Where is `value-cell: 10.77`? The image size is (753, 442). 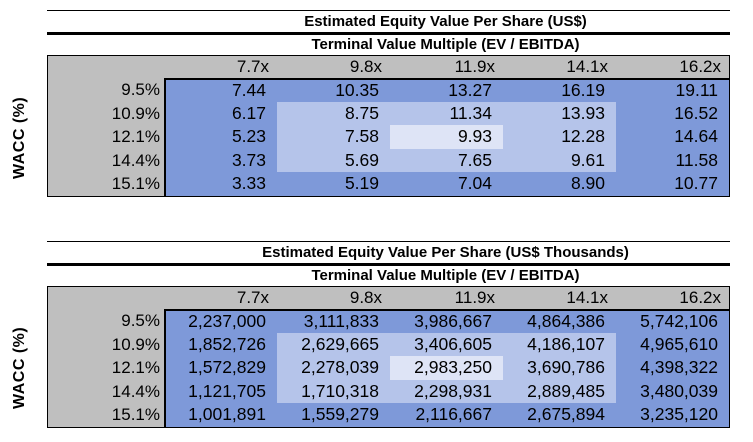 value-cell: 10.77 is located at coordinates (672, 184).